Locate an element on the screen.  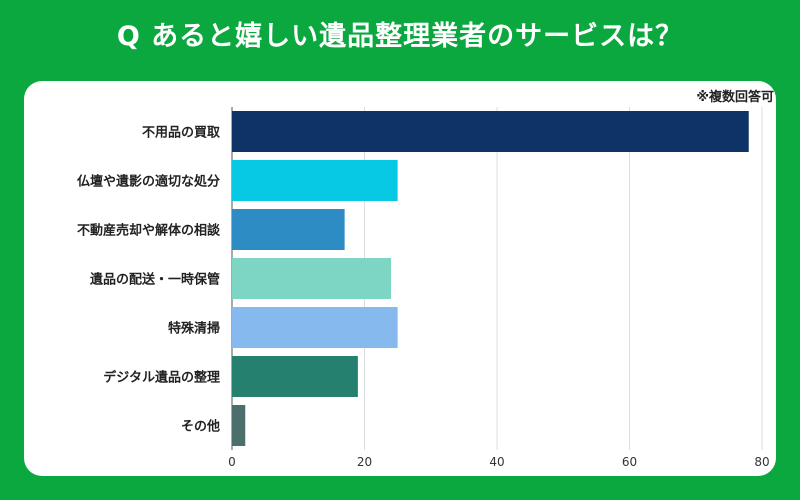
category-label: デジタル遺品の整理 is located at coordinates (161, 378).